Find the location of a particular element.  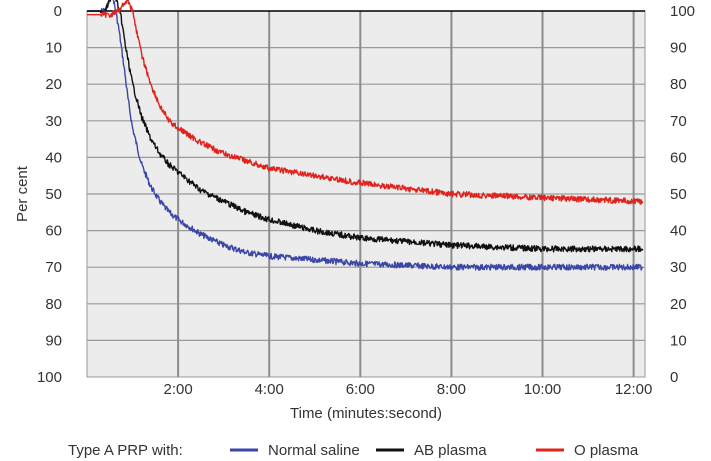

y-tick-right-label: 90 is located at coordinates (678, 48).